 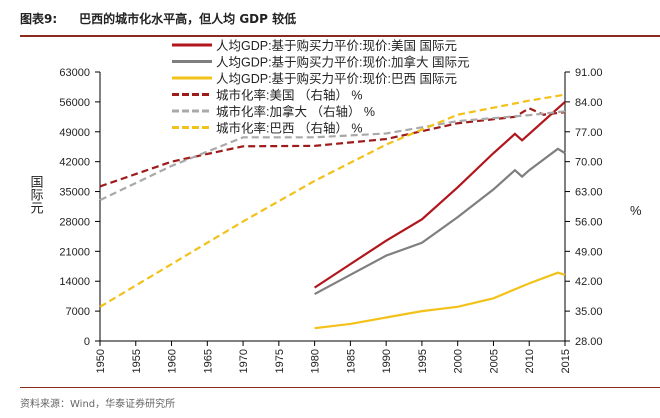 What do you see at coordinates (280, 361) in the screenshot?
I see `x-tick-label: 1975` at bounding box center [280, 361].